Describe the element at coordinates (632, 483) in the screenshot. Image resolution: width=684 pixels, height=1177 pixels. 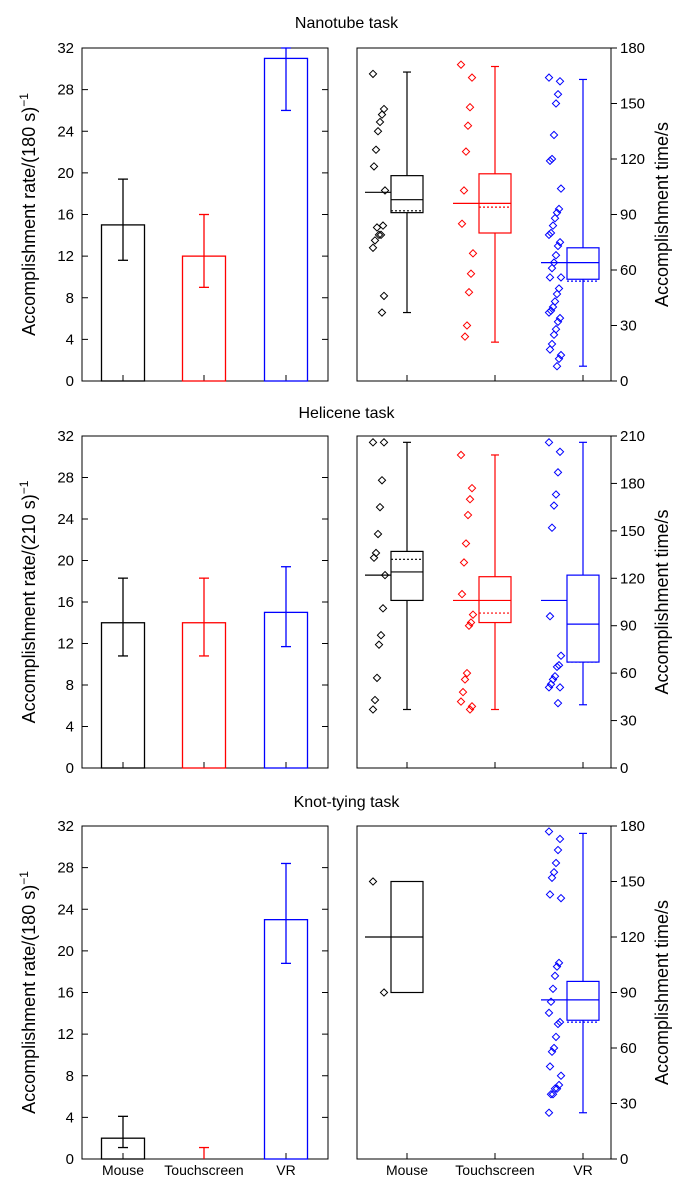
I see `y-tick-label: 180` at that location.